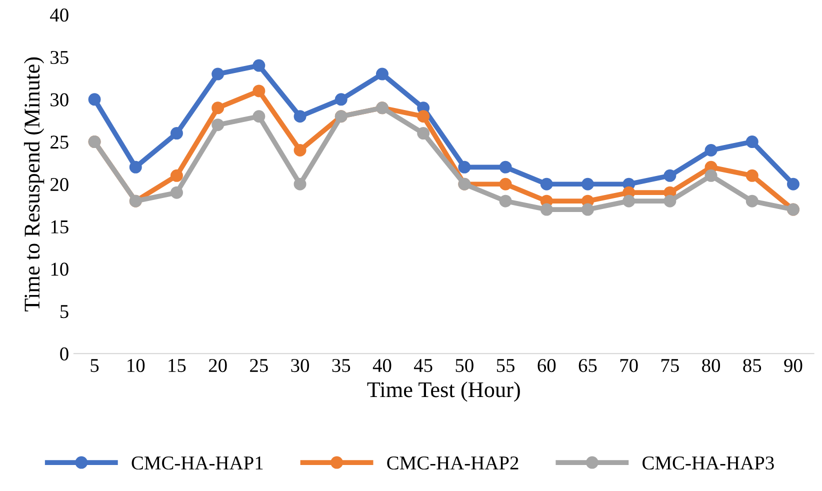 The height and width of the screenshot is (491, 822). I want to click on x-axis-title: Time Test (Hour), so click(443, 392).